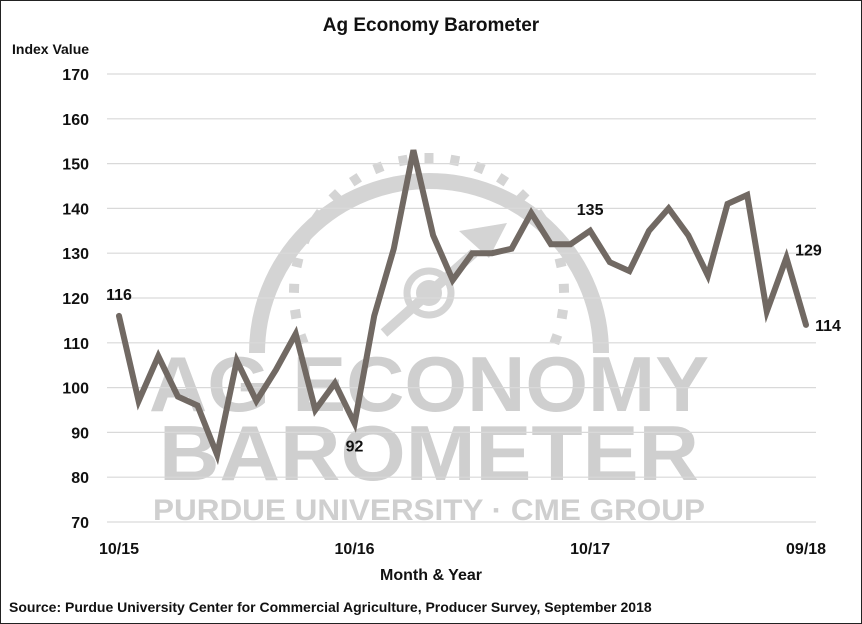  I want to click on svg-text: 80, so click(80, 478).